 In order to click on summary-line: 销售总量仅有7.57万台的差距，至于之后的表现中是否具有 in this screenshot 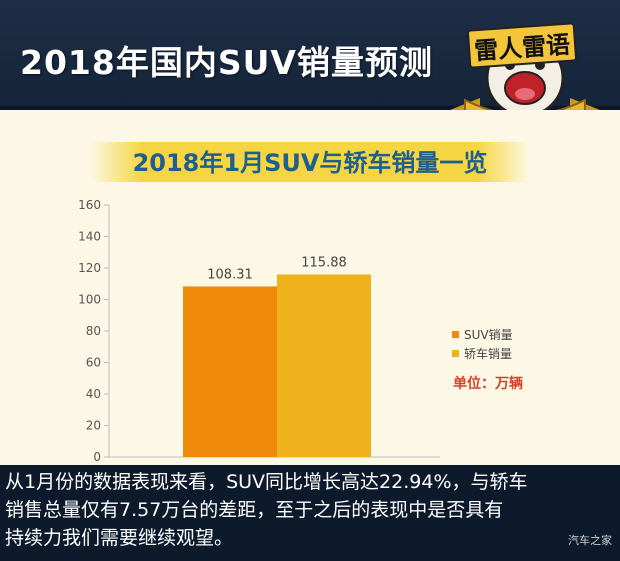, I will do `click(254, 510)`.